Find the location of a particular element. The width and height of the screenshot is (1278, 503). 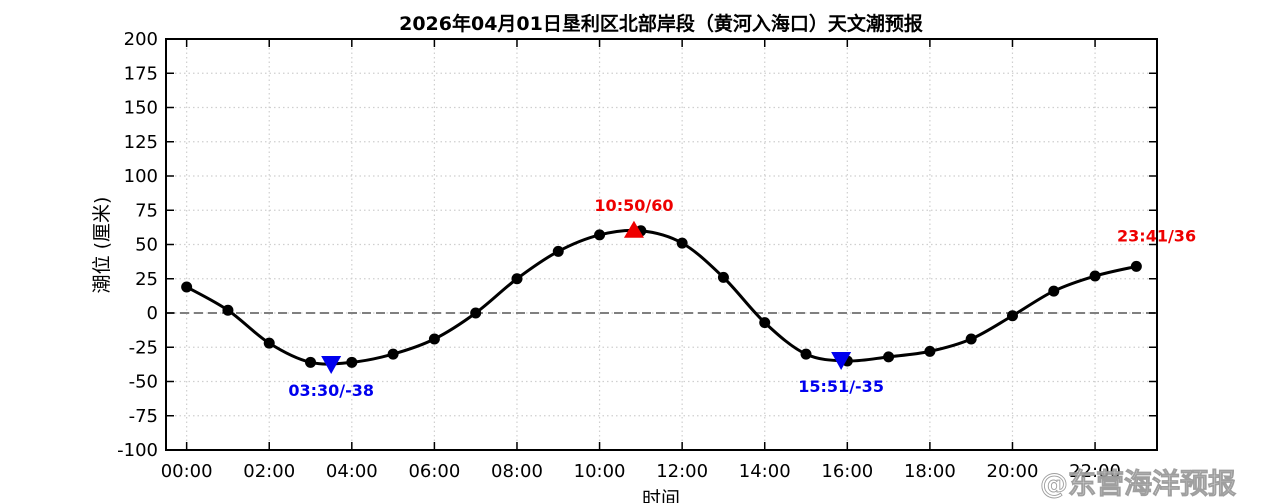

x-tick-label: 02:00 is located at coordinates (269, 471).